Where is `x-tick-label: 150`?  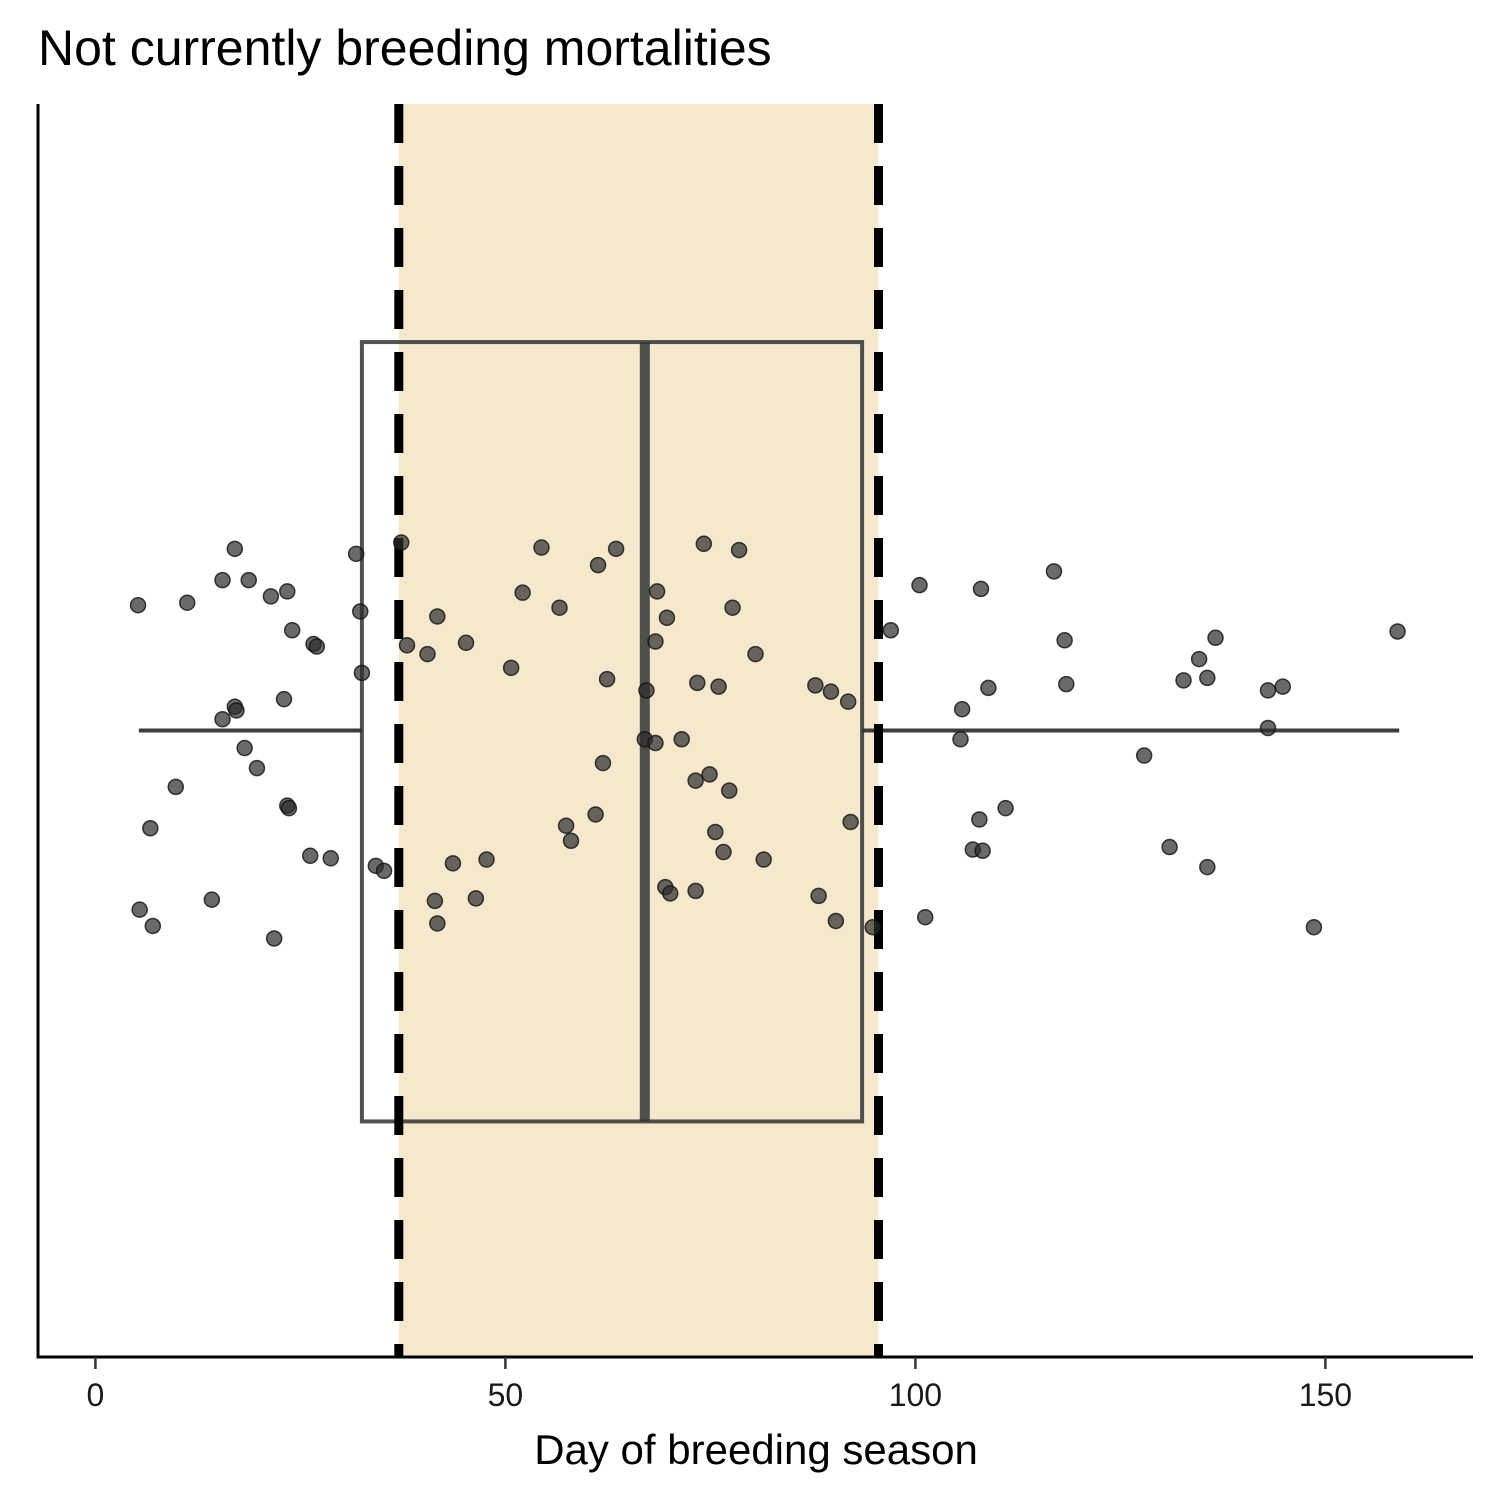 x-tick-label: 150 is located at coordinates (1325, 1395).